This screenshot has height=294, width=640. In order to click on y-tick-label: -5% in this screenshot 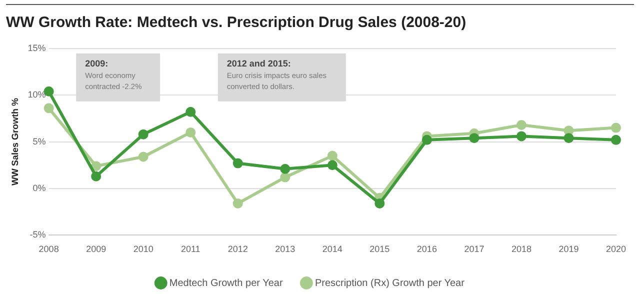, I will do `click(38, 235)`.